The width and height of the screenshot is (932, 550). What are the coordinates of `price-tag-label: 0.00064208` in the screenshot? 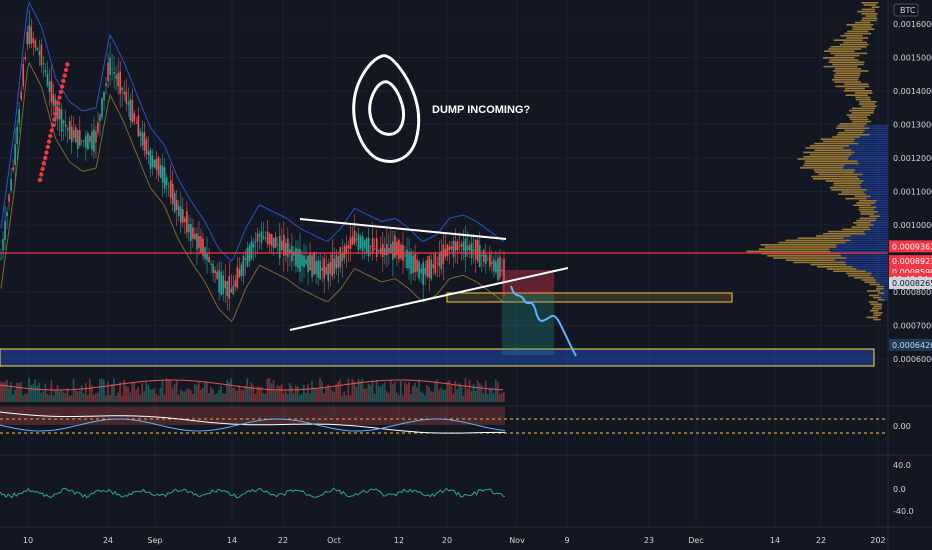 It's located at (912, 345).